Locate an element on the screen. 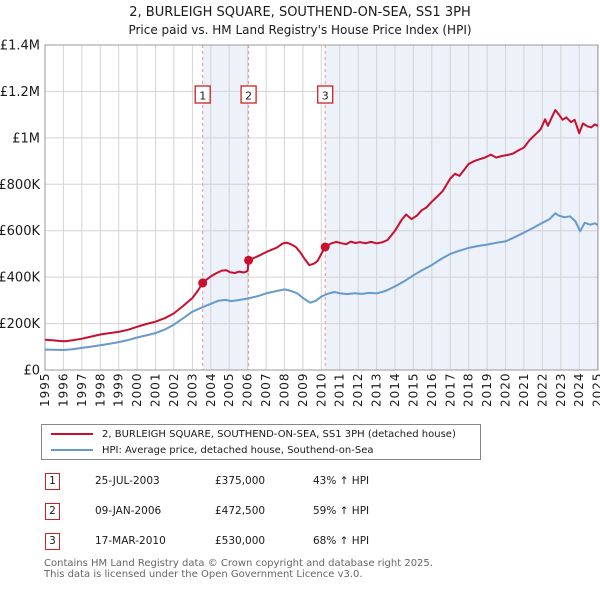 This screenshot has width=600, height=590. y-axis-labels: £0 £200K £400K £600K £800K £1M £1.2M £1.4M is located at coordinates (20, 209).